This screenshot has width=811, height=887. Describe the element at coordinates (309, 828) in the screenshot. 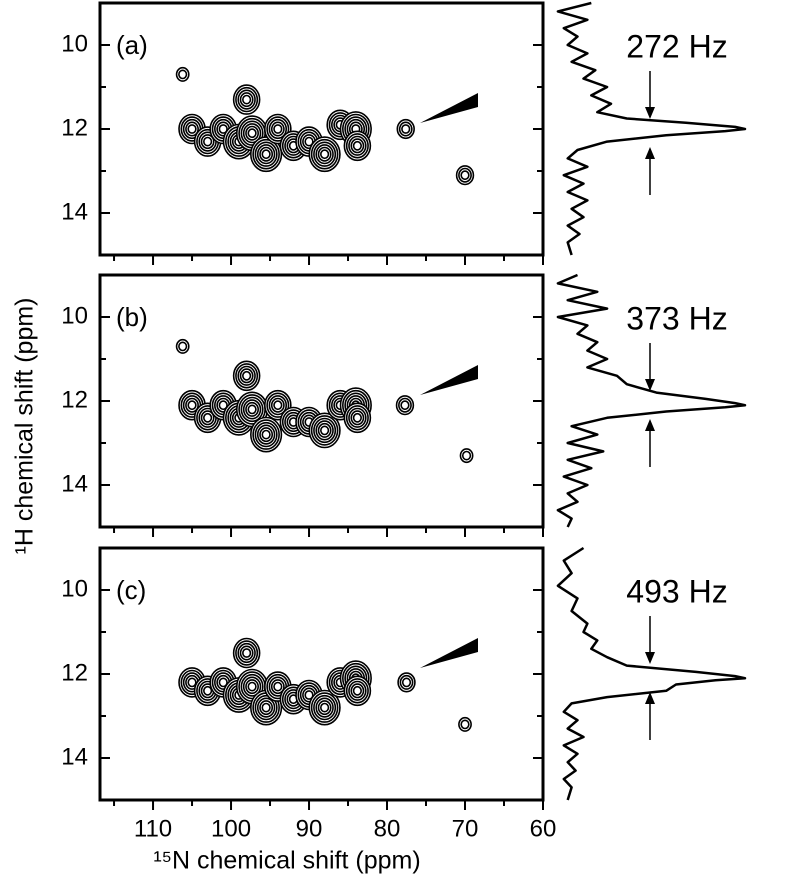

I see `x-tick-label: 90` at that location.